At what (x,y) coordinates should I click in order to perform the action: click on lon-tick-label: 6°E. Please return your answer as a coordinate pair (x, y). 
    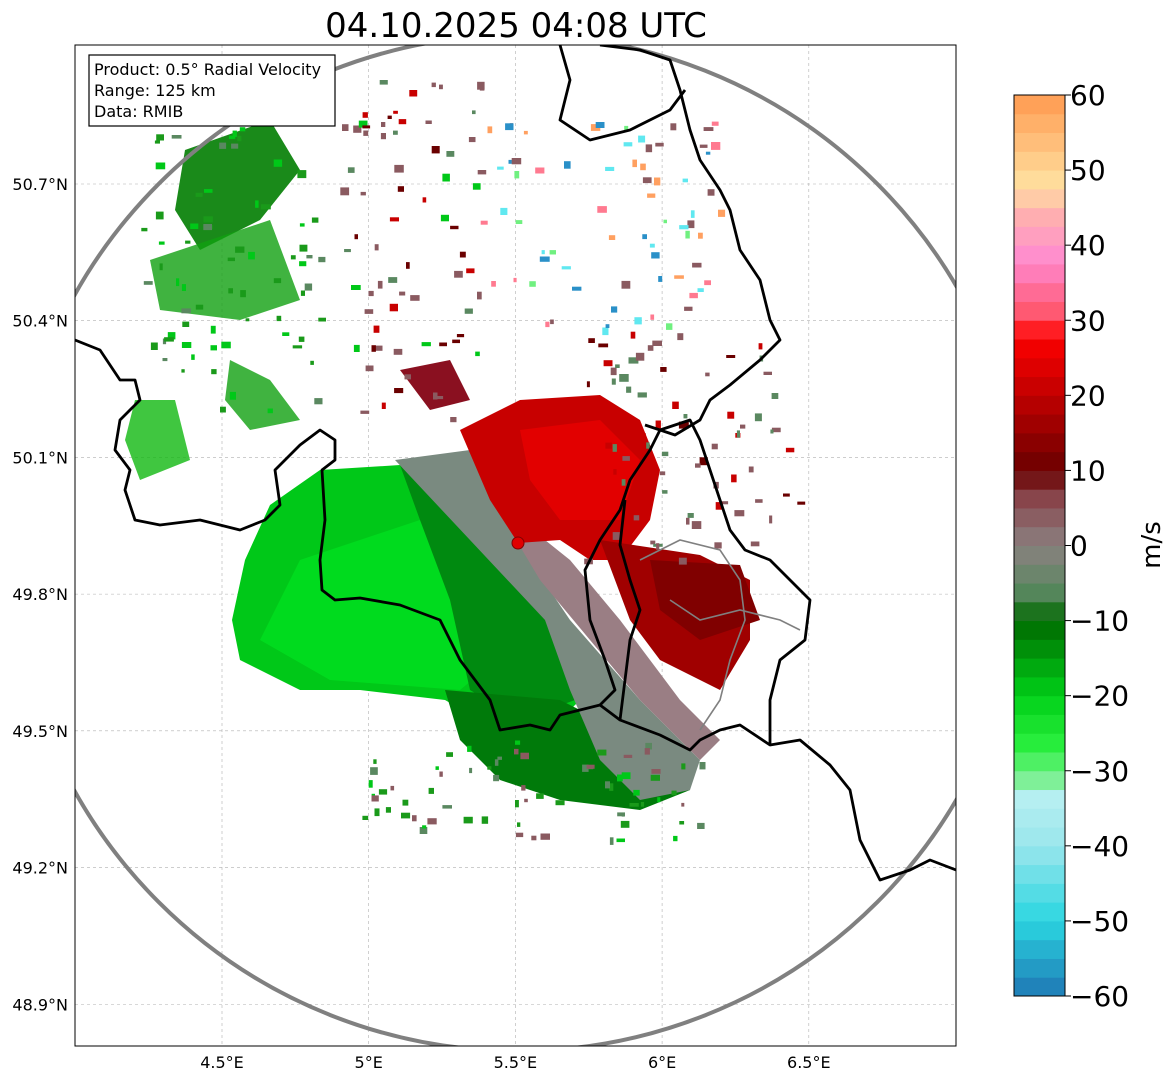
    Looking at the image, I should click on (662, 1062).